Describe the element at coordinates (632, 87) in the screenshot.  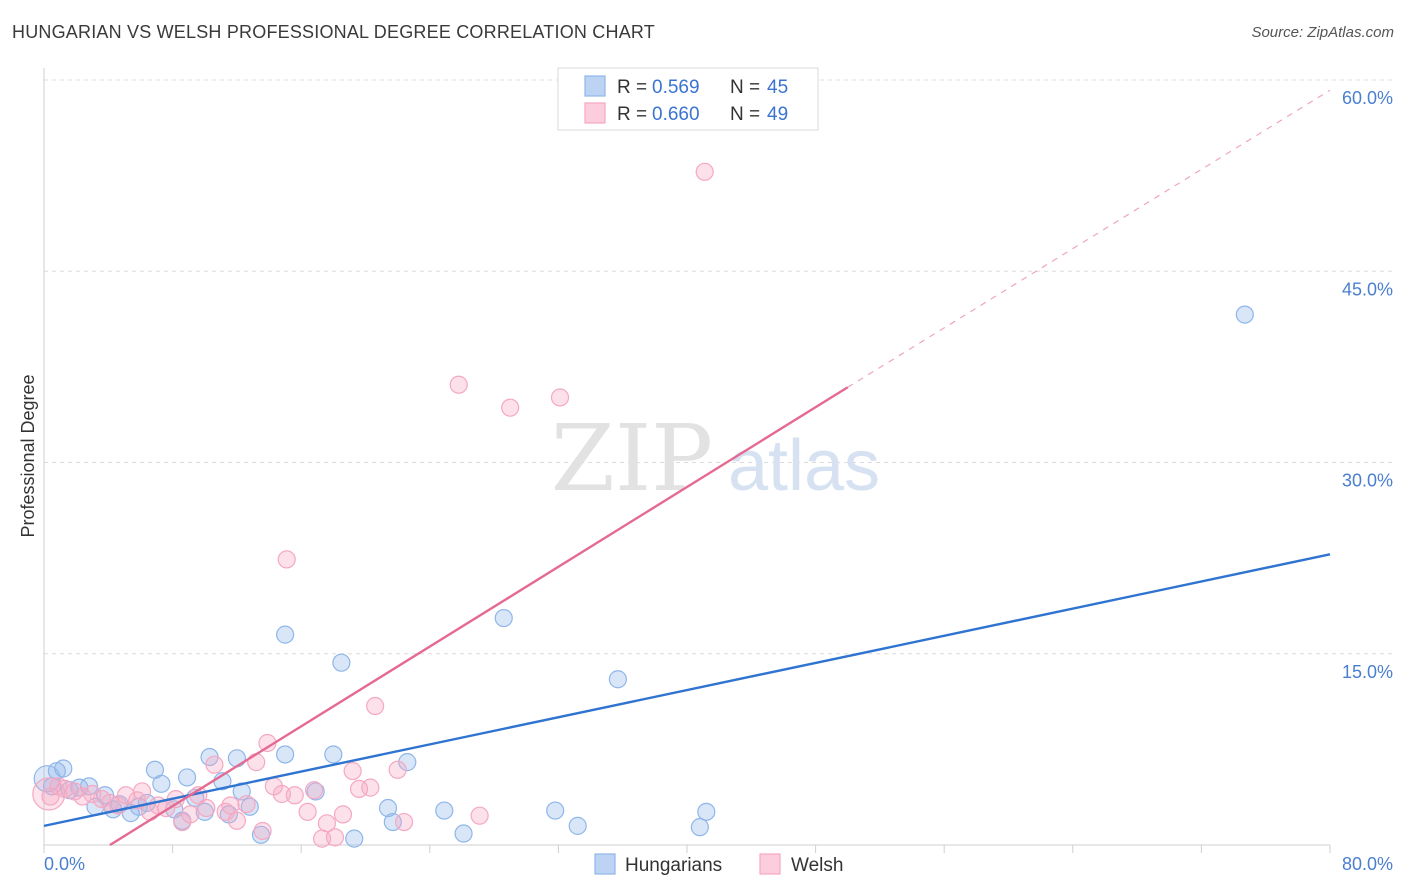
I see `legend-r-label-hungarians: R =` at that location.